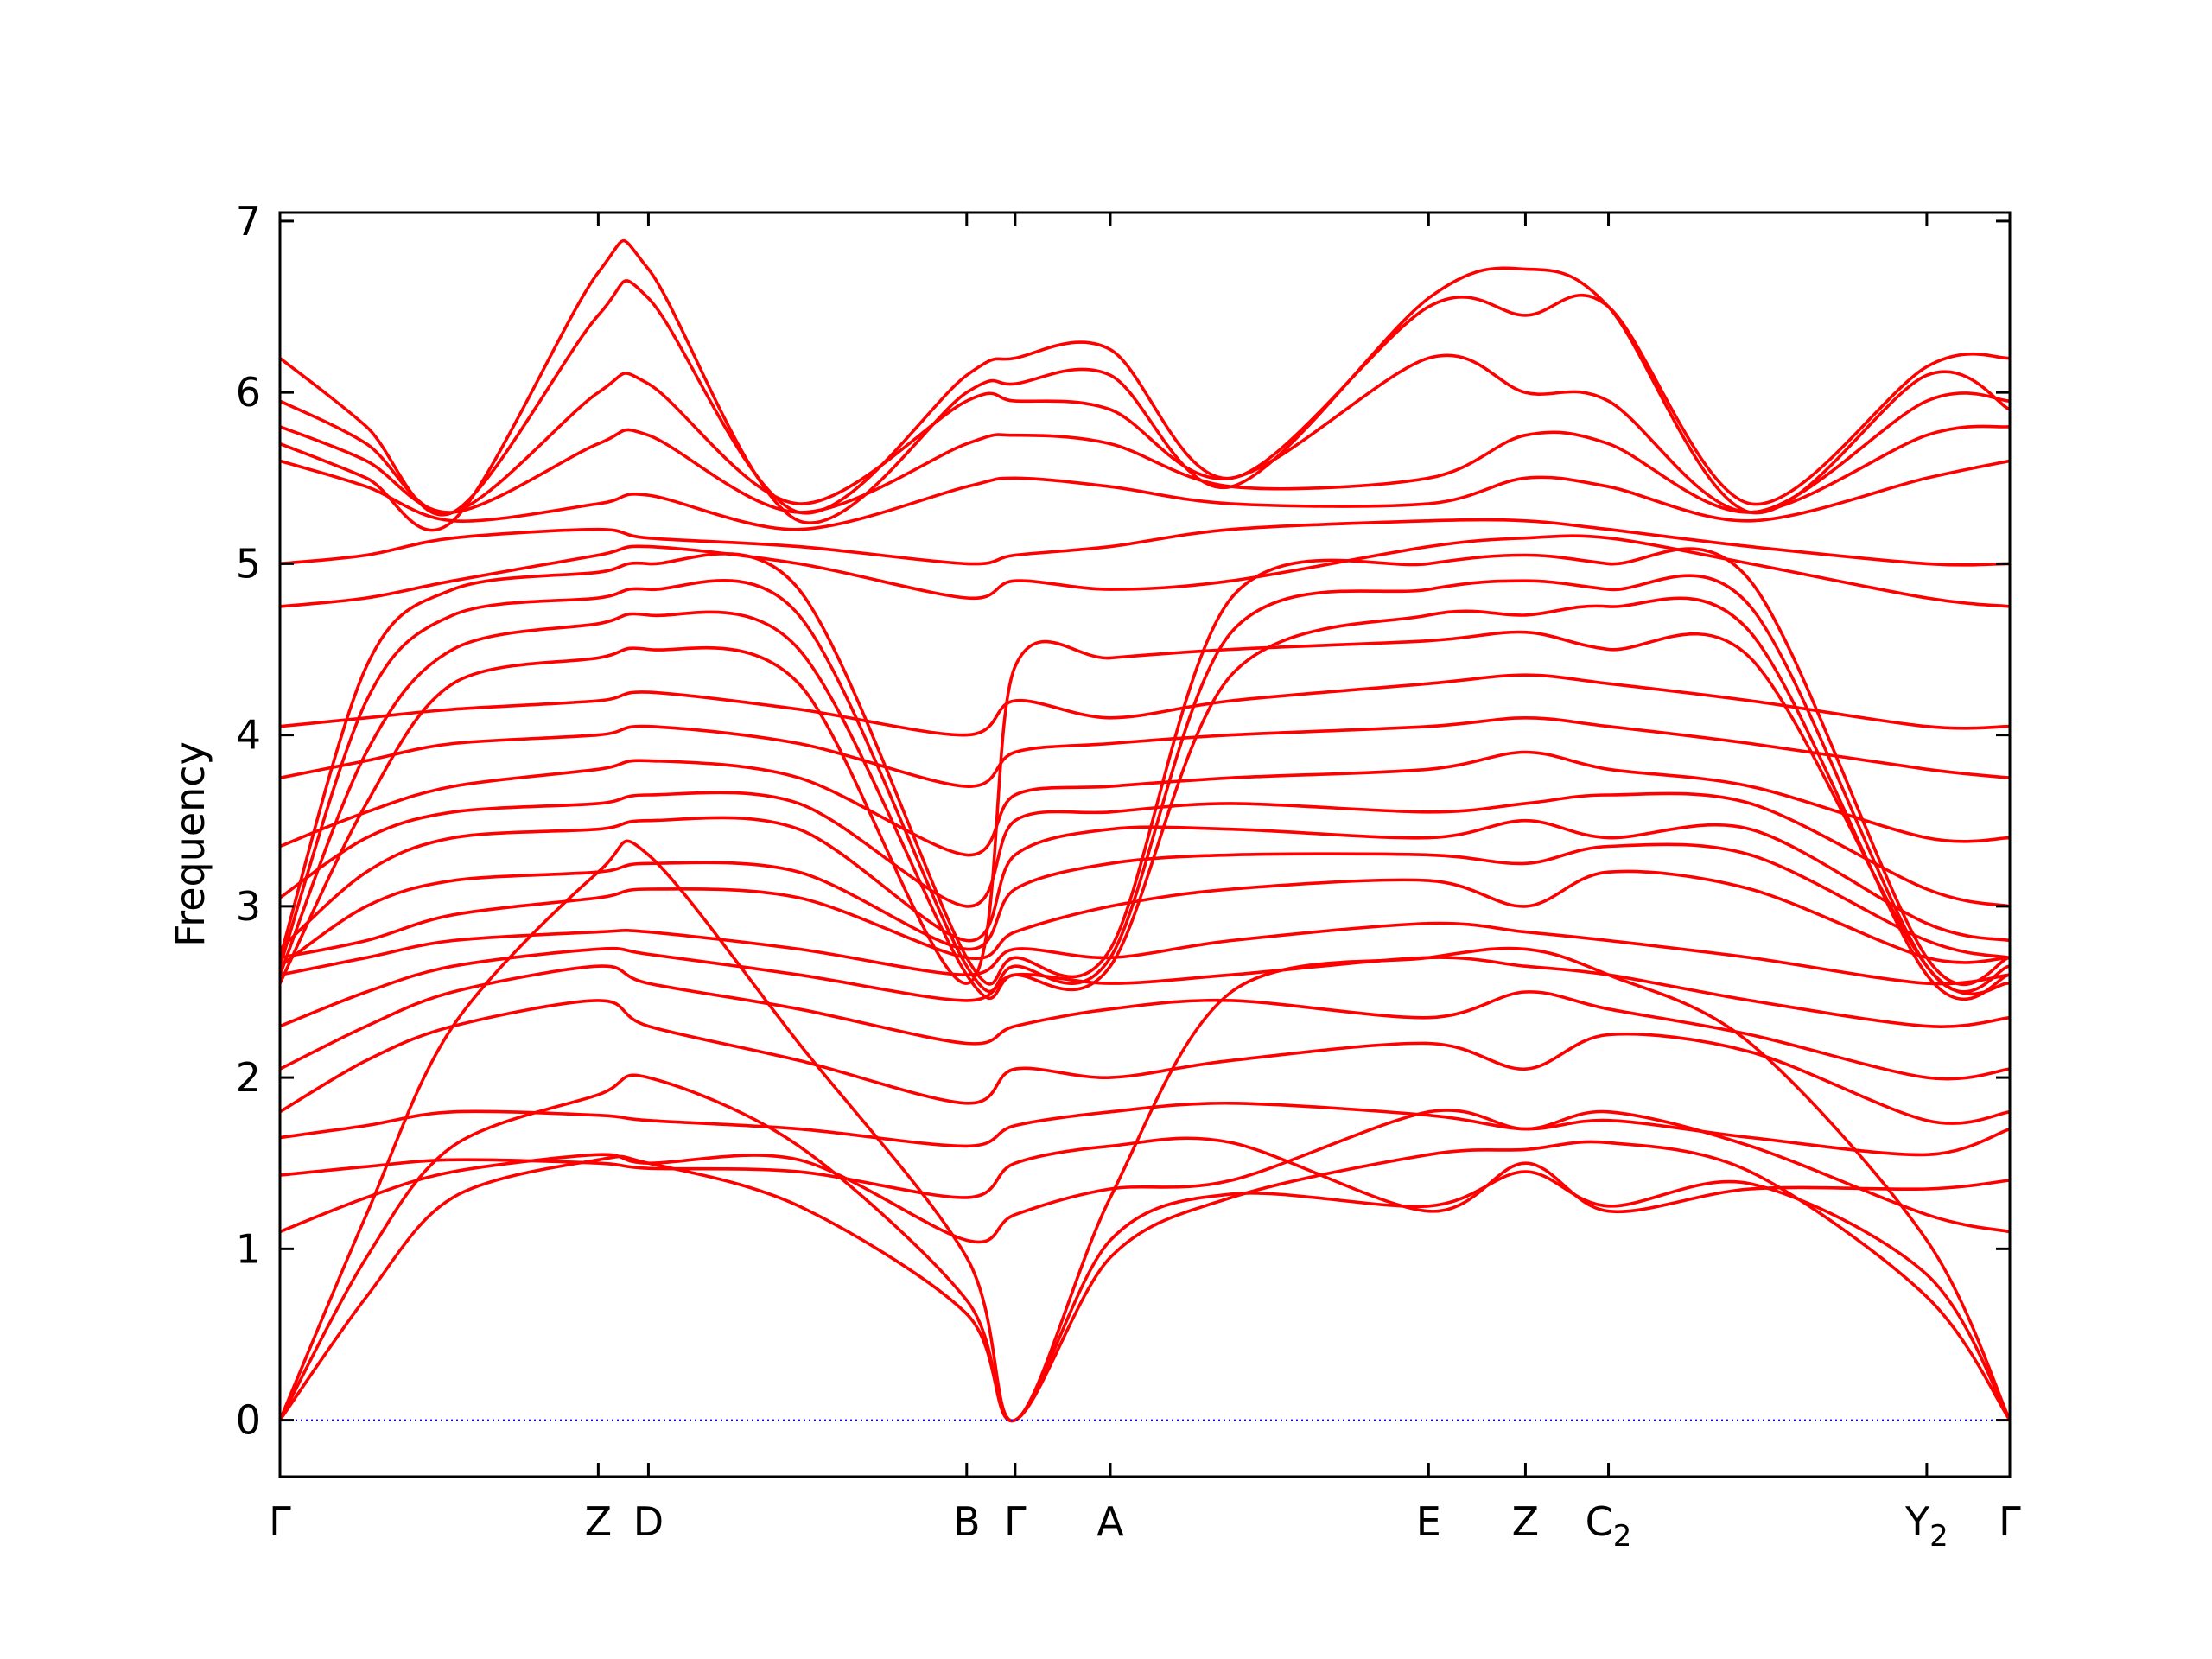 The width and height of the screenshot is (2212, 1659). I want to click on y-tick-label: 7, so click(248, 221).